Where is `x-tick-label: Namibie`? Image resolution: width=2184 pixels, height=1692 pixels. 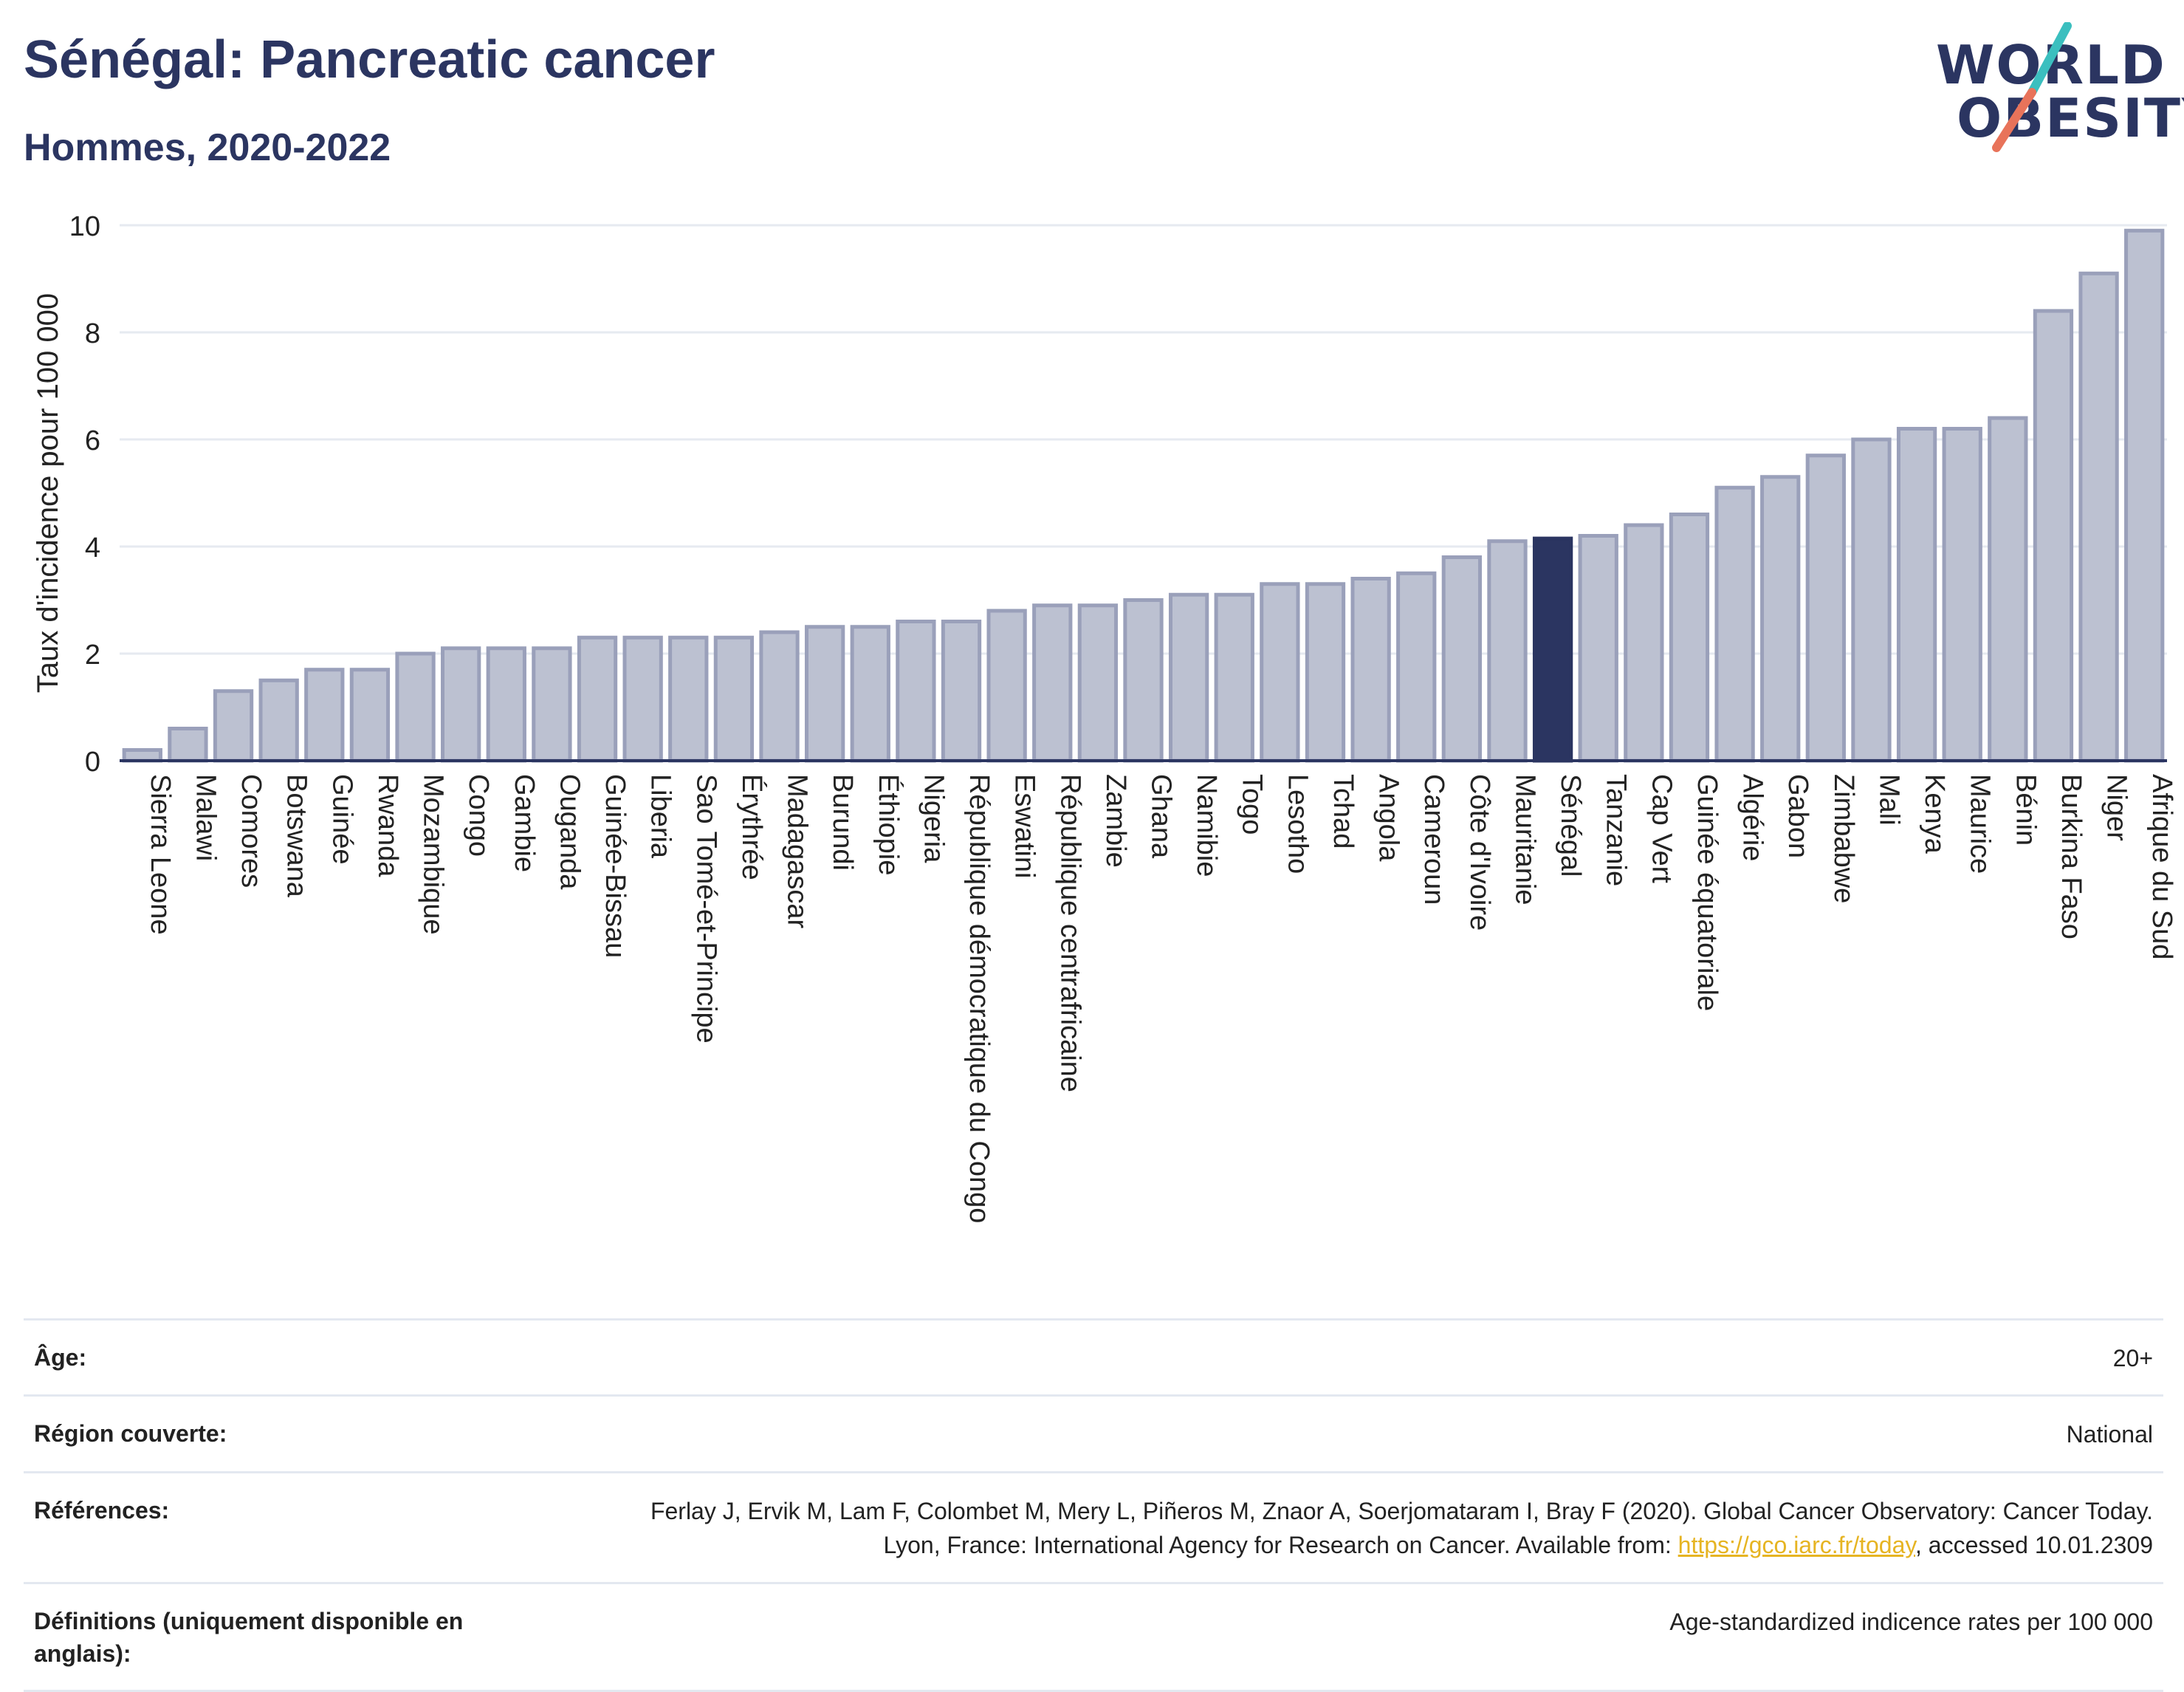 x-tick-label: Namibie is located at coordinates (1206, 826).